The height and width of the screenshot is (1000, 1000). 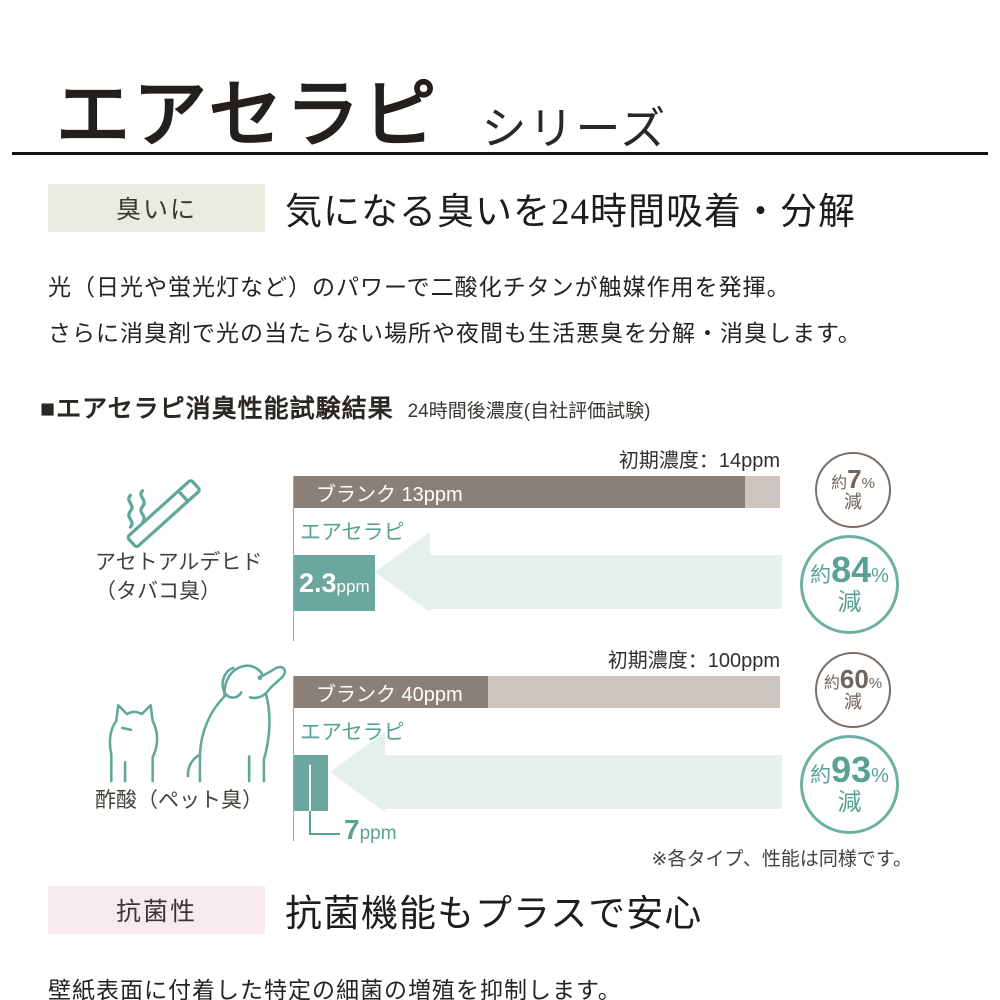 What do you see at coordinates (762, 492) in the screenshot?
I see `chart1-blank-bar-remainder` at bounding box center [762, 492].